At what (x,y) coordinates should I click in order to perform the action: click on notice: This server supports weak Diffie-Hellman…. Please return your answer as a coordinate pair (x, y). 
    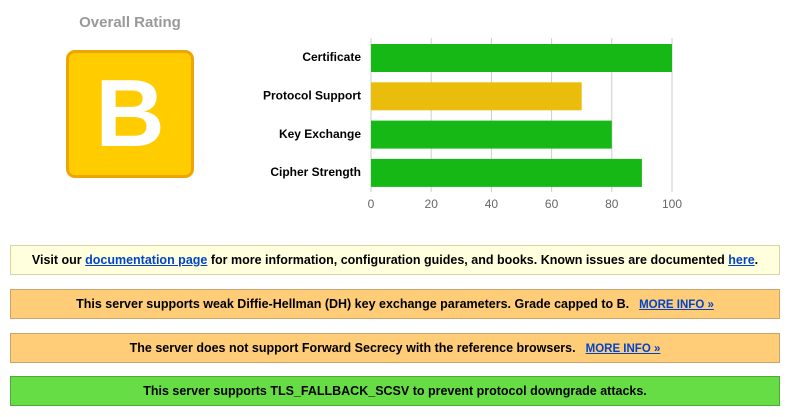
    Looking at the image, I should click on (395, 304).